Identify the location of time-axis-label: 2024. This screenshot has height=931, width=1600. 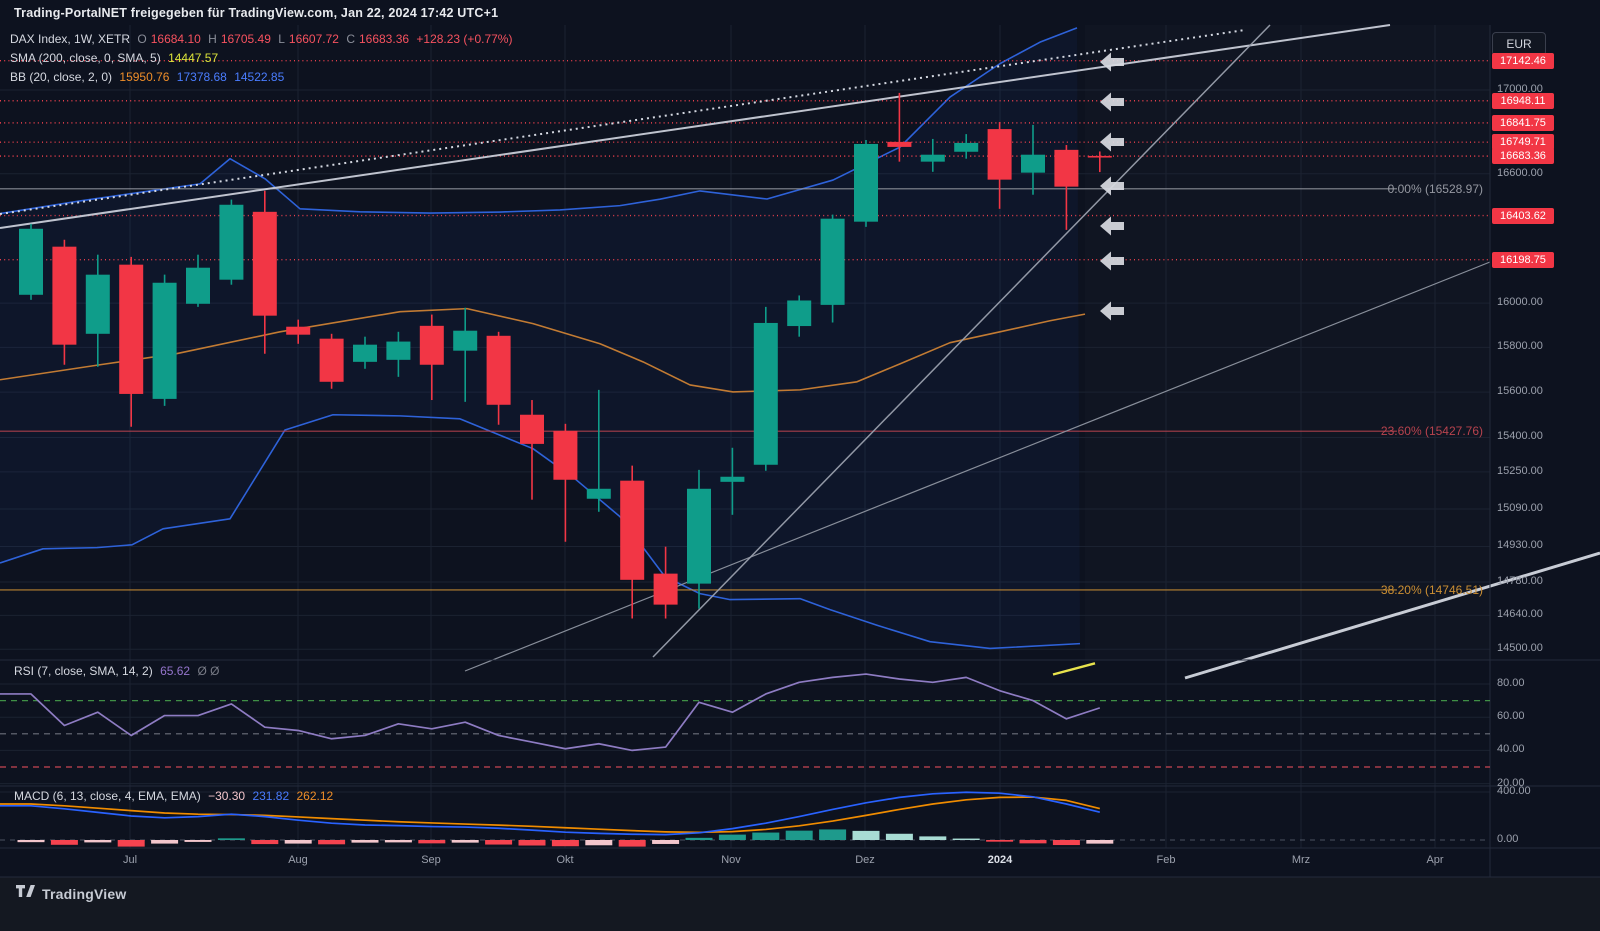
(1000, 860).